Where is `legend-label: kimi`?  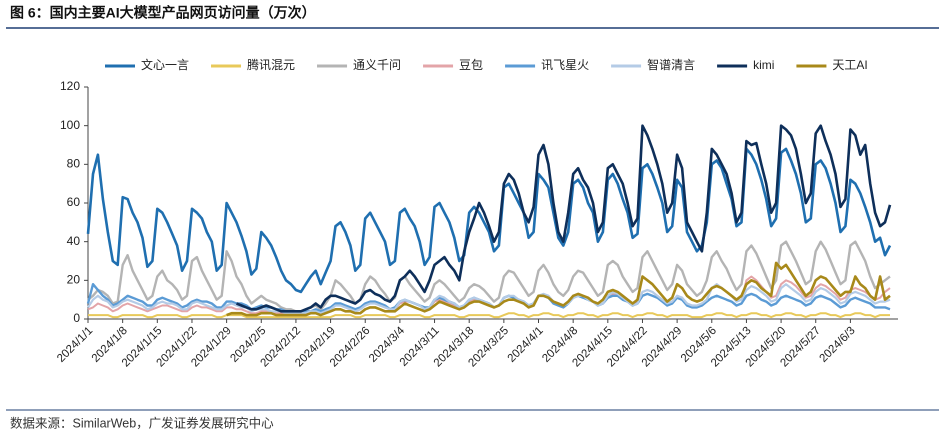
legend-label: kimi is located at coordinates (763, 65).